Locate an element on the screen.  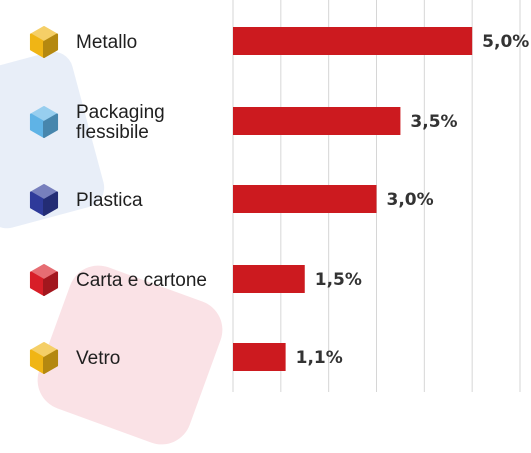
category-label: Vetro is located at coordinates (98, 358).